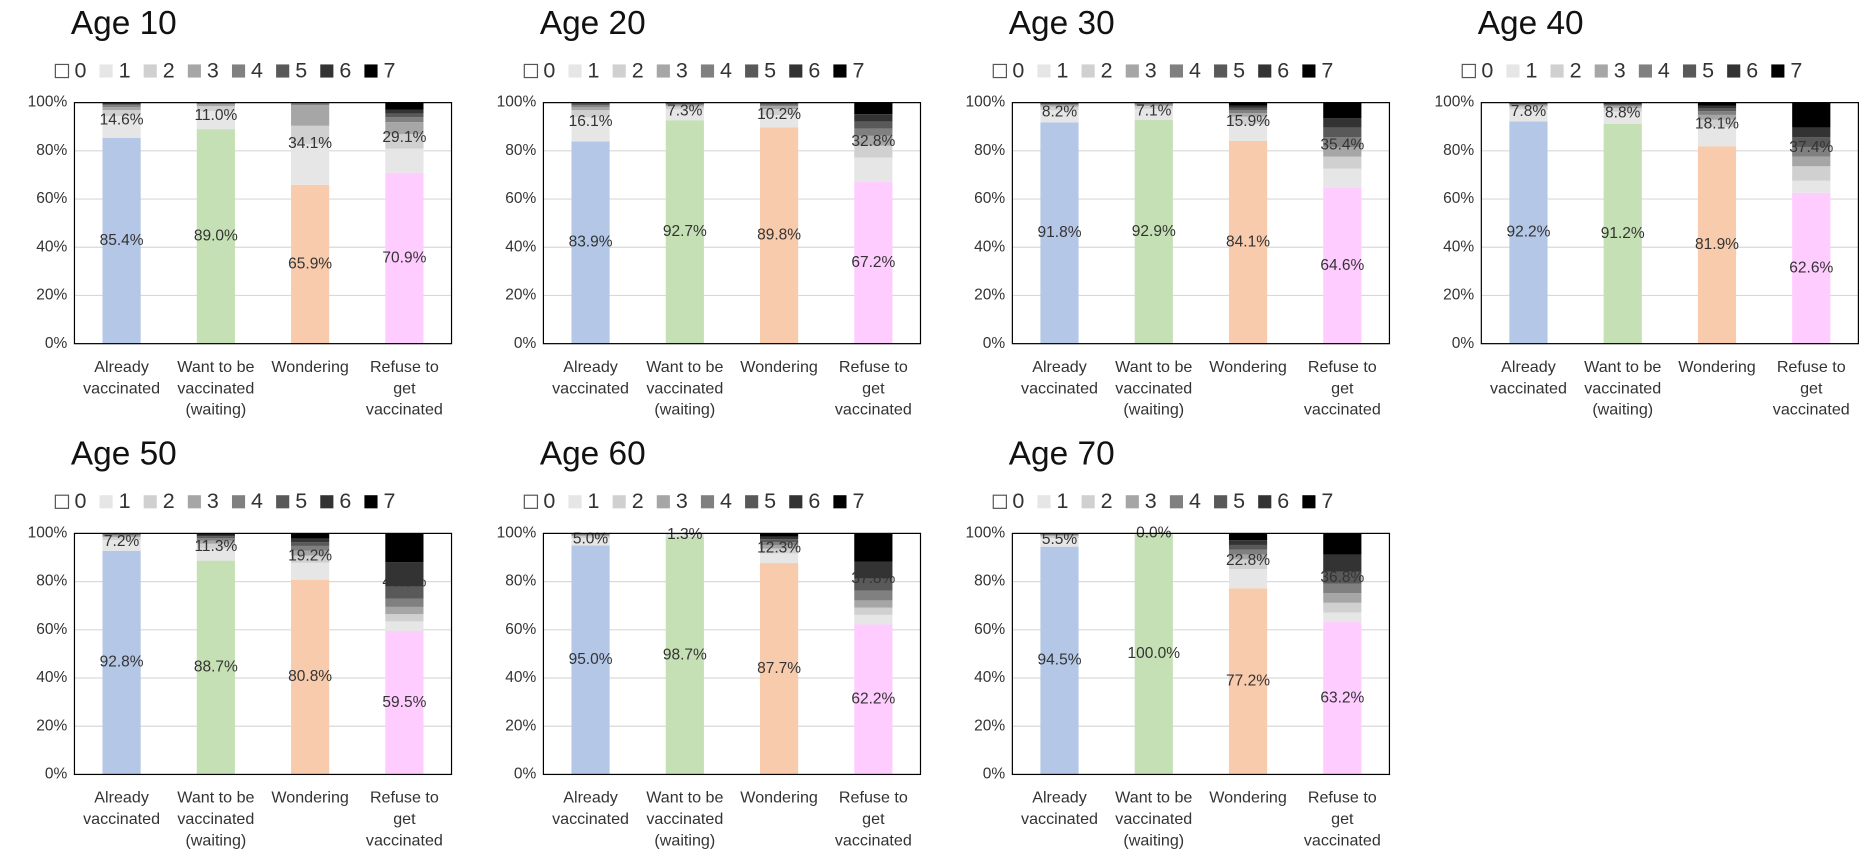 This screenshot has width=1872, height=852. What do you see at coordinates (594, 501) in the screenshot?
I see `legend-label: 1` at bounding box center [594, 501].